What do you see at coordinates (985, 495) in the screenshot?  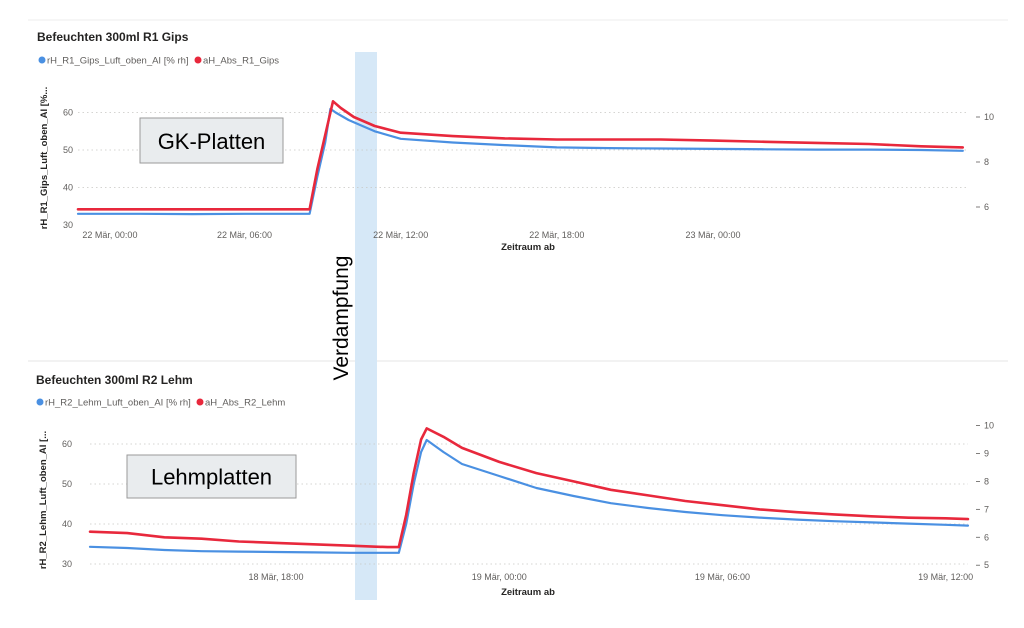 I see `chart2-y2-ticks: 5 6 7 8 9 10` at bounding box center [985, 495].